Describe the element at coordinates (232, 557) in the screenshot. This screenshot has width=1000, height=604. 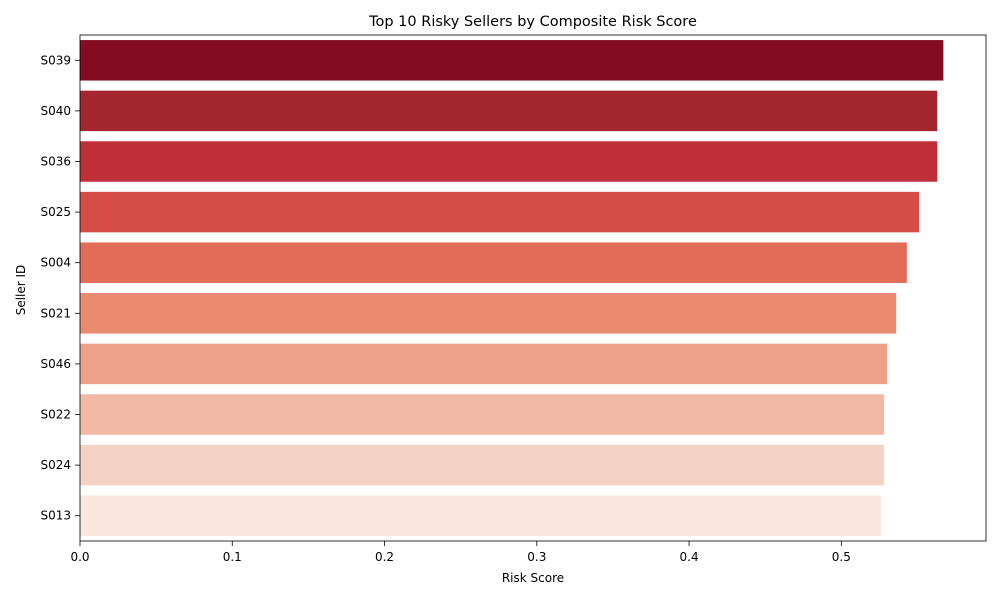
I see `x-tick-label: 0.1` at that location.